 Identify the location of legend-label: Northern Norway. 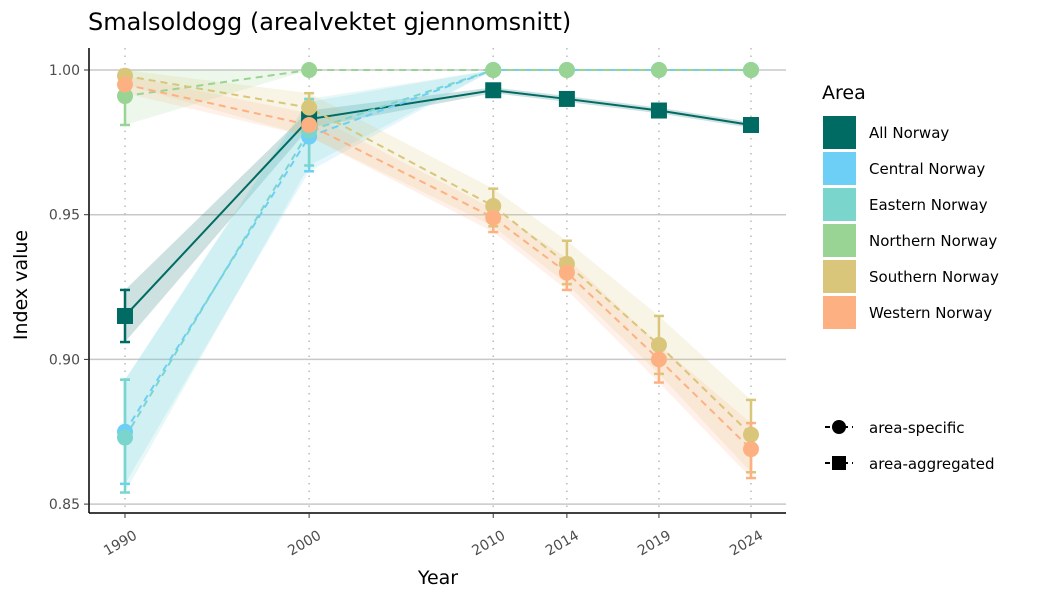
(933, 241).